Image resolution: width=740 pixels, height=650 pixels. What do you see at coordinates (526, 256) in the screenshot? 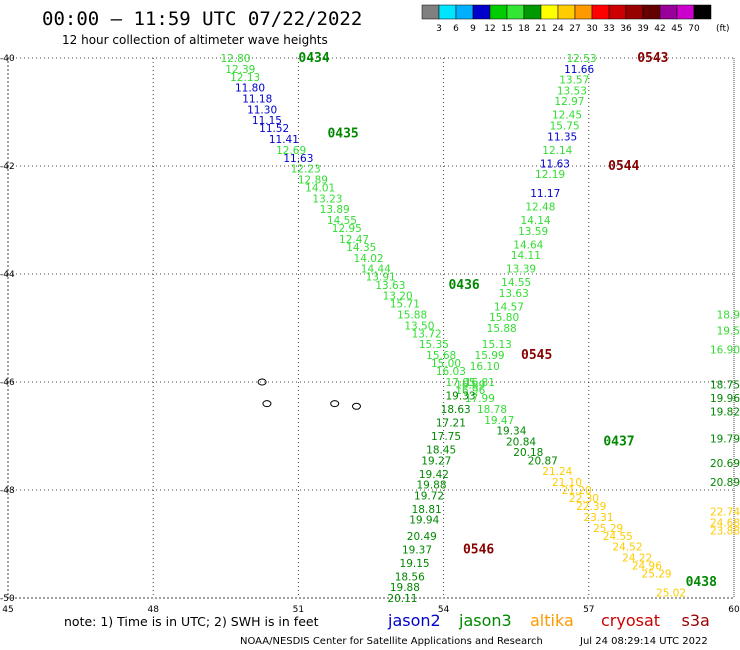
I see `wave-height-value: 14.11` at bounding box center [526, 256].